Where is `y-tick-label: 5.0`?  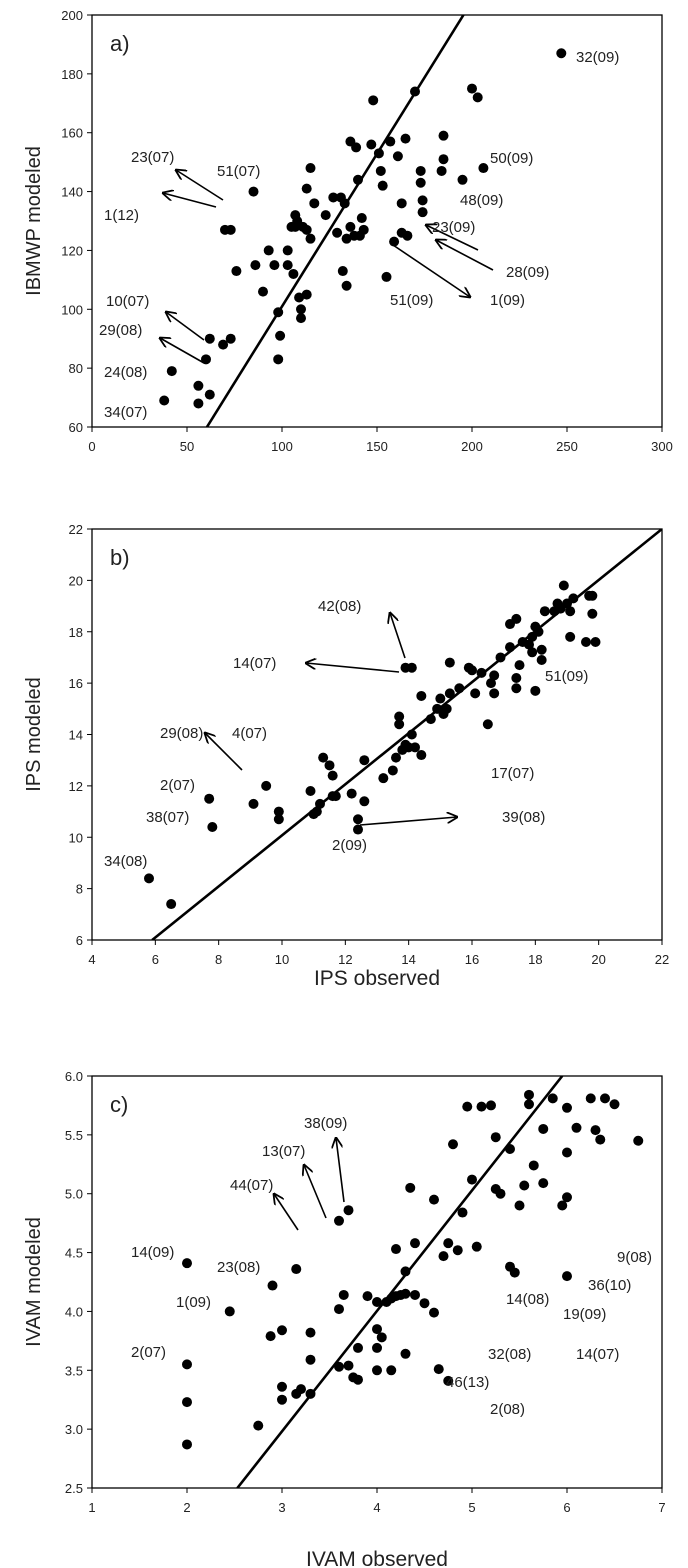 y-tick-label: 5.0 is located at coordinates (74, 1194).